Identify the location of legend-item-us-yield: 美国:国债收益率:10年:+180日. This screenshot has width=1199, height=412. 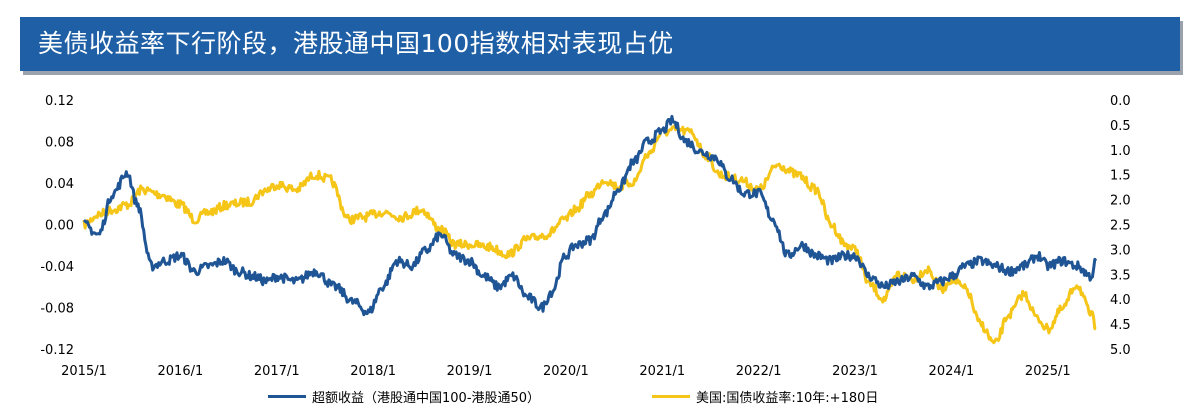
(765, 396).